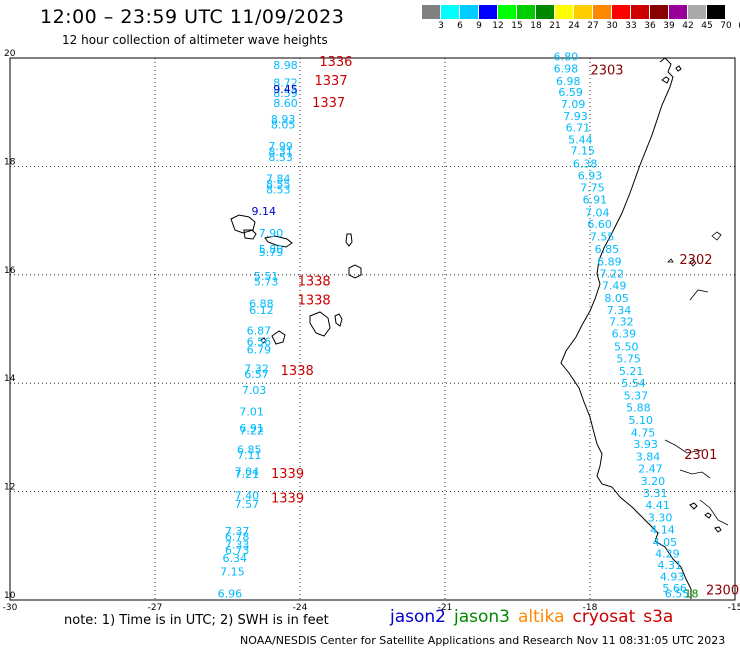  I want to click on color-scale-tick: (ft), so click(739, 26).